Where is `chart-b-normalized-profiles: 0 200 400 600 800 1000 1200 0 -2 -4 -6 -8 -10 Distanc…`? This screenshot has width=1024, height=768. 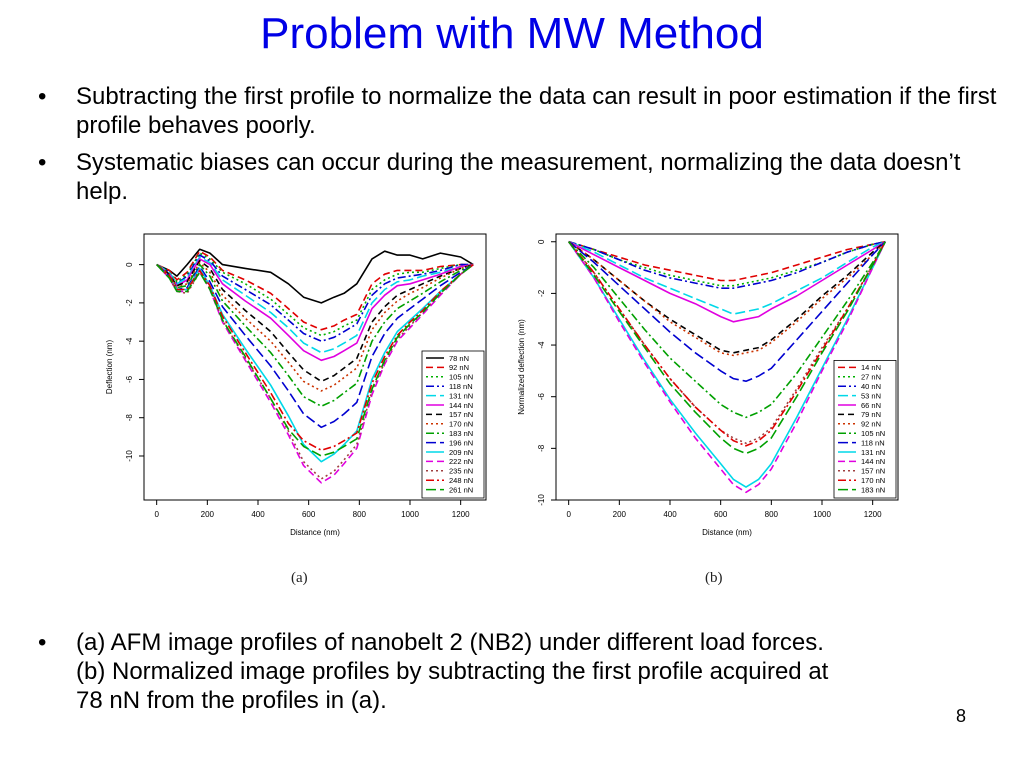
chart-b-normalized-profiles: 0 200 400 600 800 1000 1200 0 -2 -4 -6 -8 -10 Distanc… is located at coordinates (708, 385).